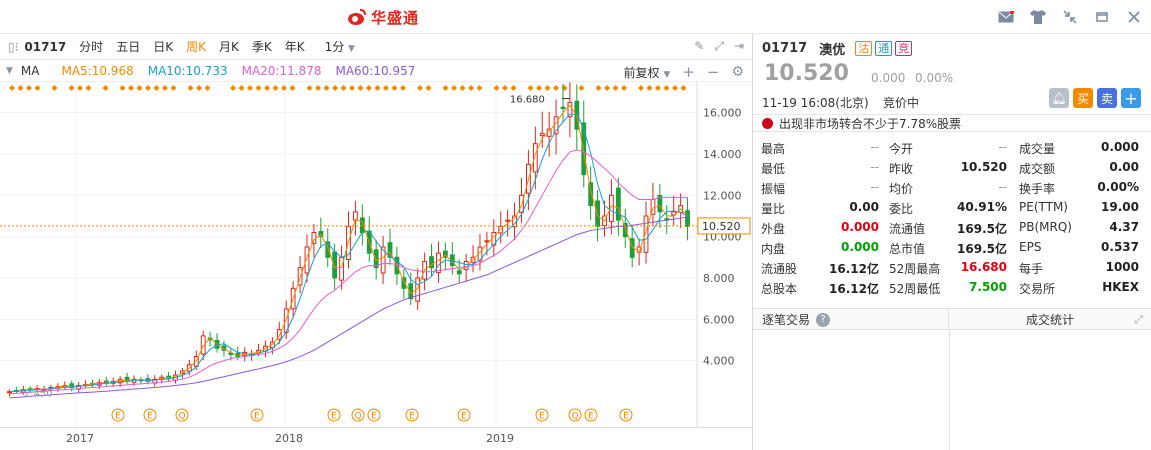 The height and width of the screenshot is (450, 1151). I want to click on stat-label: PE(TTM), so click(1043, 207).